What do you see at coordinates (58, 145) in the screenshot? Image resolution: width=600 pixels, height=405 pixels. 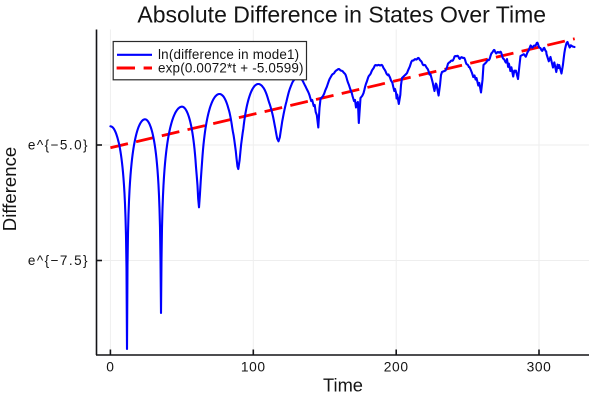 I see `svg-text: e^{−5.0}` at bounding box center [58, 145].